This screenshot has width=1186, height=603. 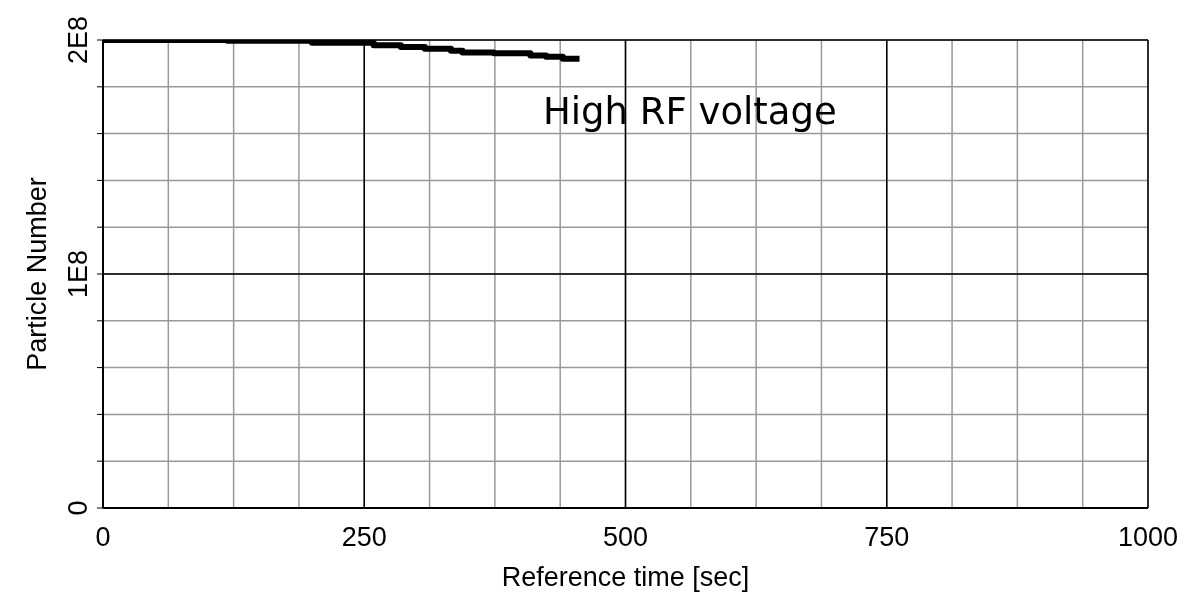 What do you see at coordinates (78, 274) in the screenshot?
I see `y-tick-label: 1E8` at bounding box center [78, 274].